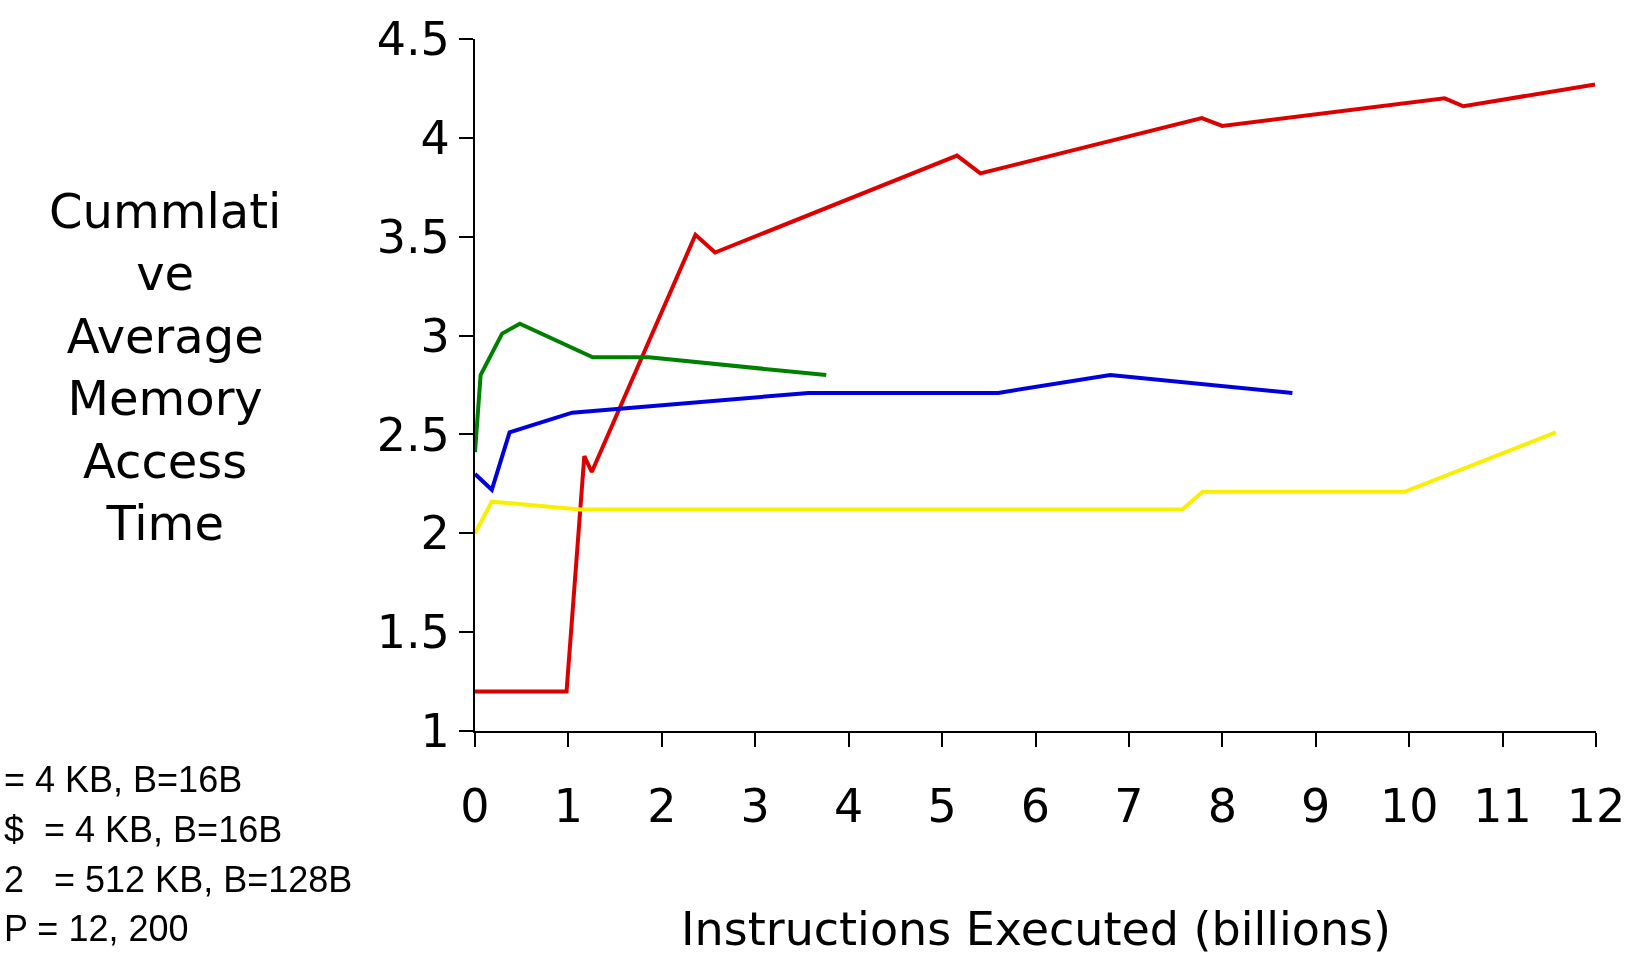 This screenshot has height=965, width=1650. What do you see at coordinates (1409, 806) in the screenshot?
I see `x-tick-label: 10` at bounding box center [1409, 806].